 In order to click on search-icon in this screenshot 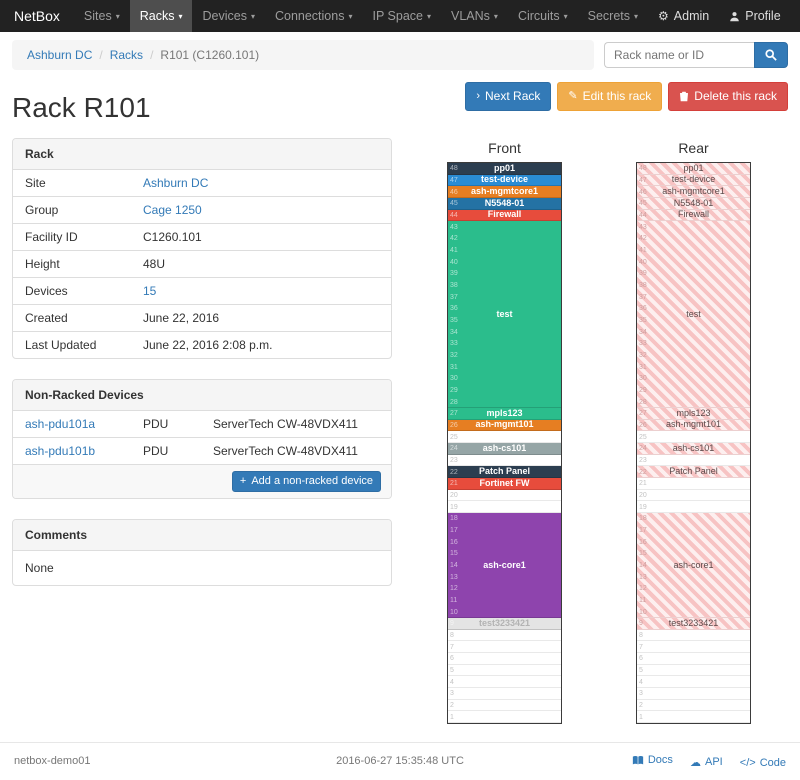, I will do `click(771, 55)`.